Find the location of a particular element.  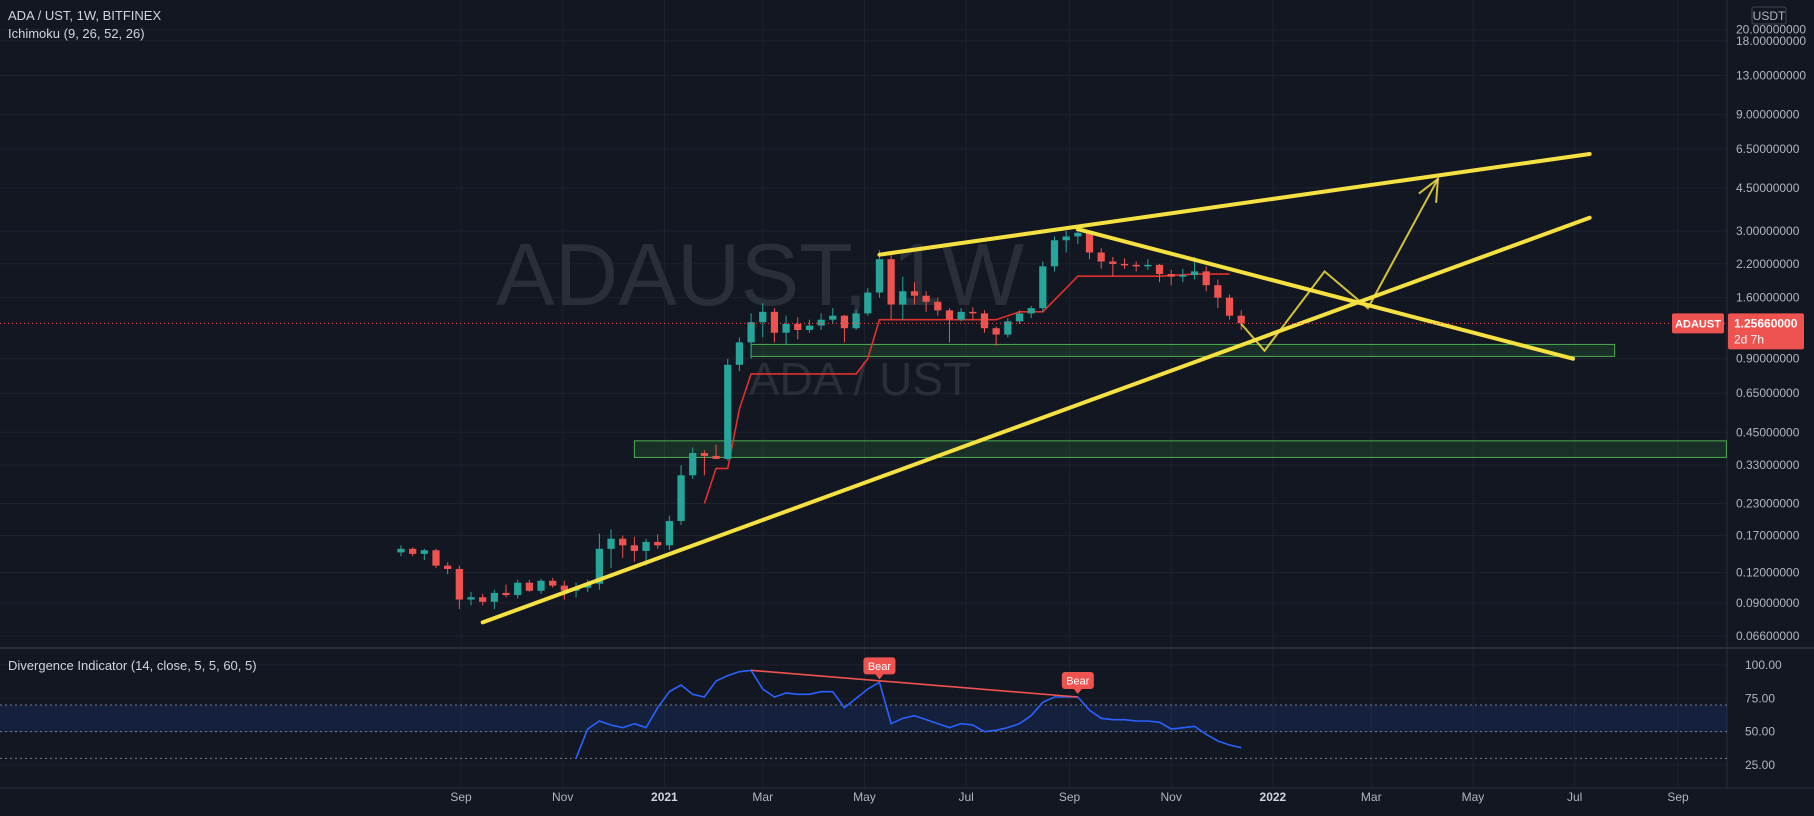

upper-resistance-line is located at coordinates (1234, 204).